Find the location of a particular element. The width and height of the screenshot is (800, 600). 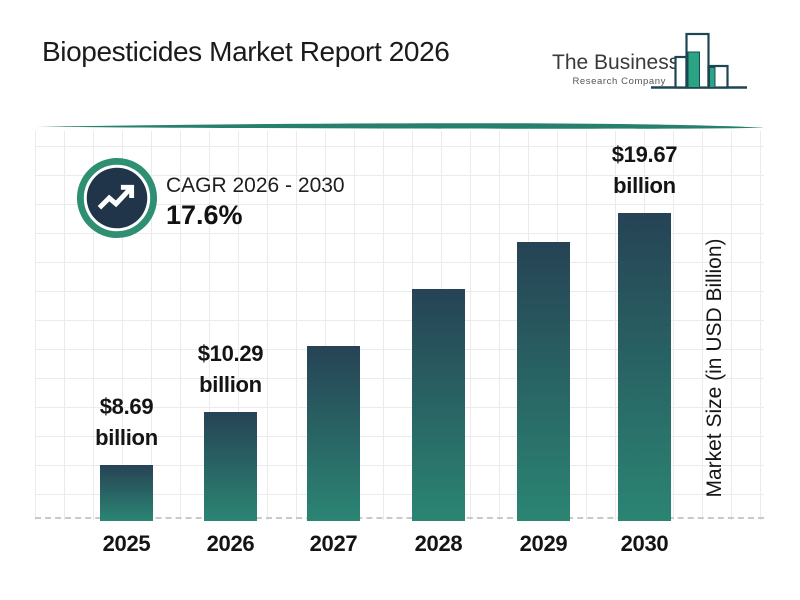

bar-column-2028: 2028 is located at coordinates (438, 422).